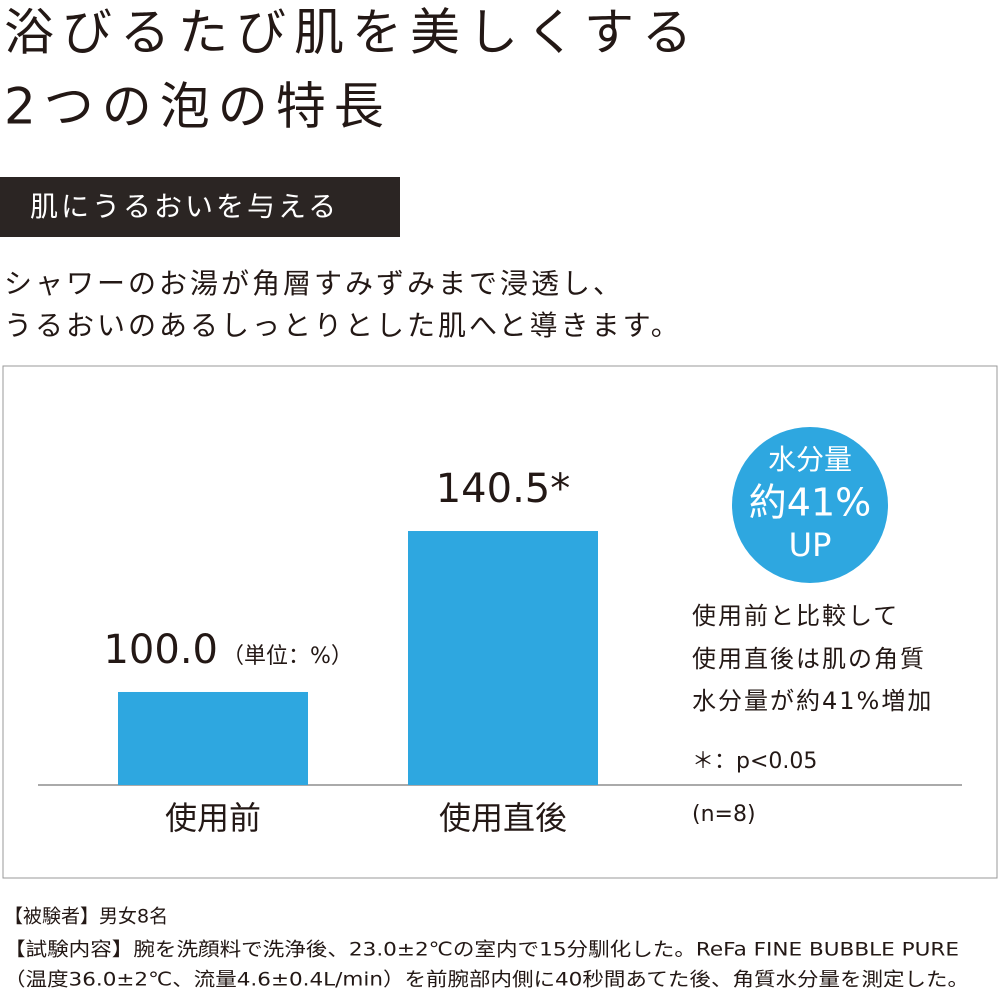  Describe the element at coordinates (810, 545) in the screenshot. I see `highlight-text: UP` at that location.